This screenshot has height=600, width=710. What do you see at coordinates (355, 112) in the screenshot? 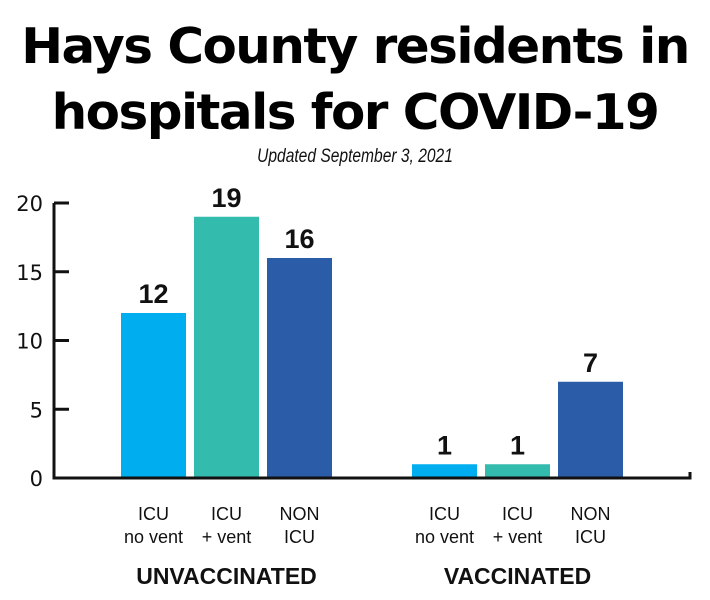
I see `chart-title-line-2: hospitals for COVID-19` at bounding box center [355, 112].